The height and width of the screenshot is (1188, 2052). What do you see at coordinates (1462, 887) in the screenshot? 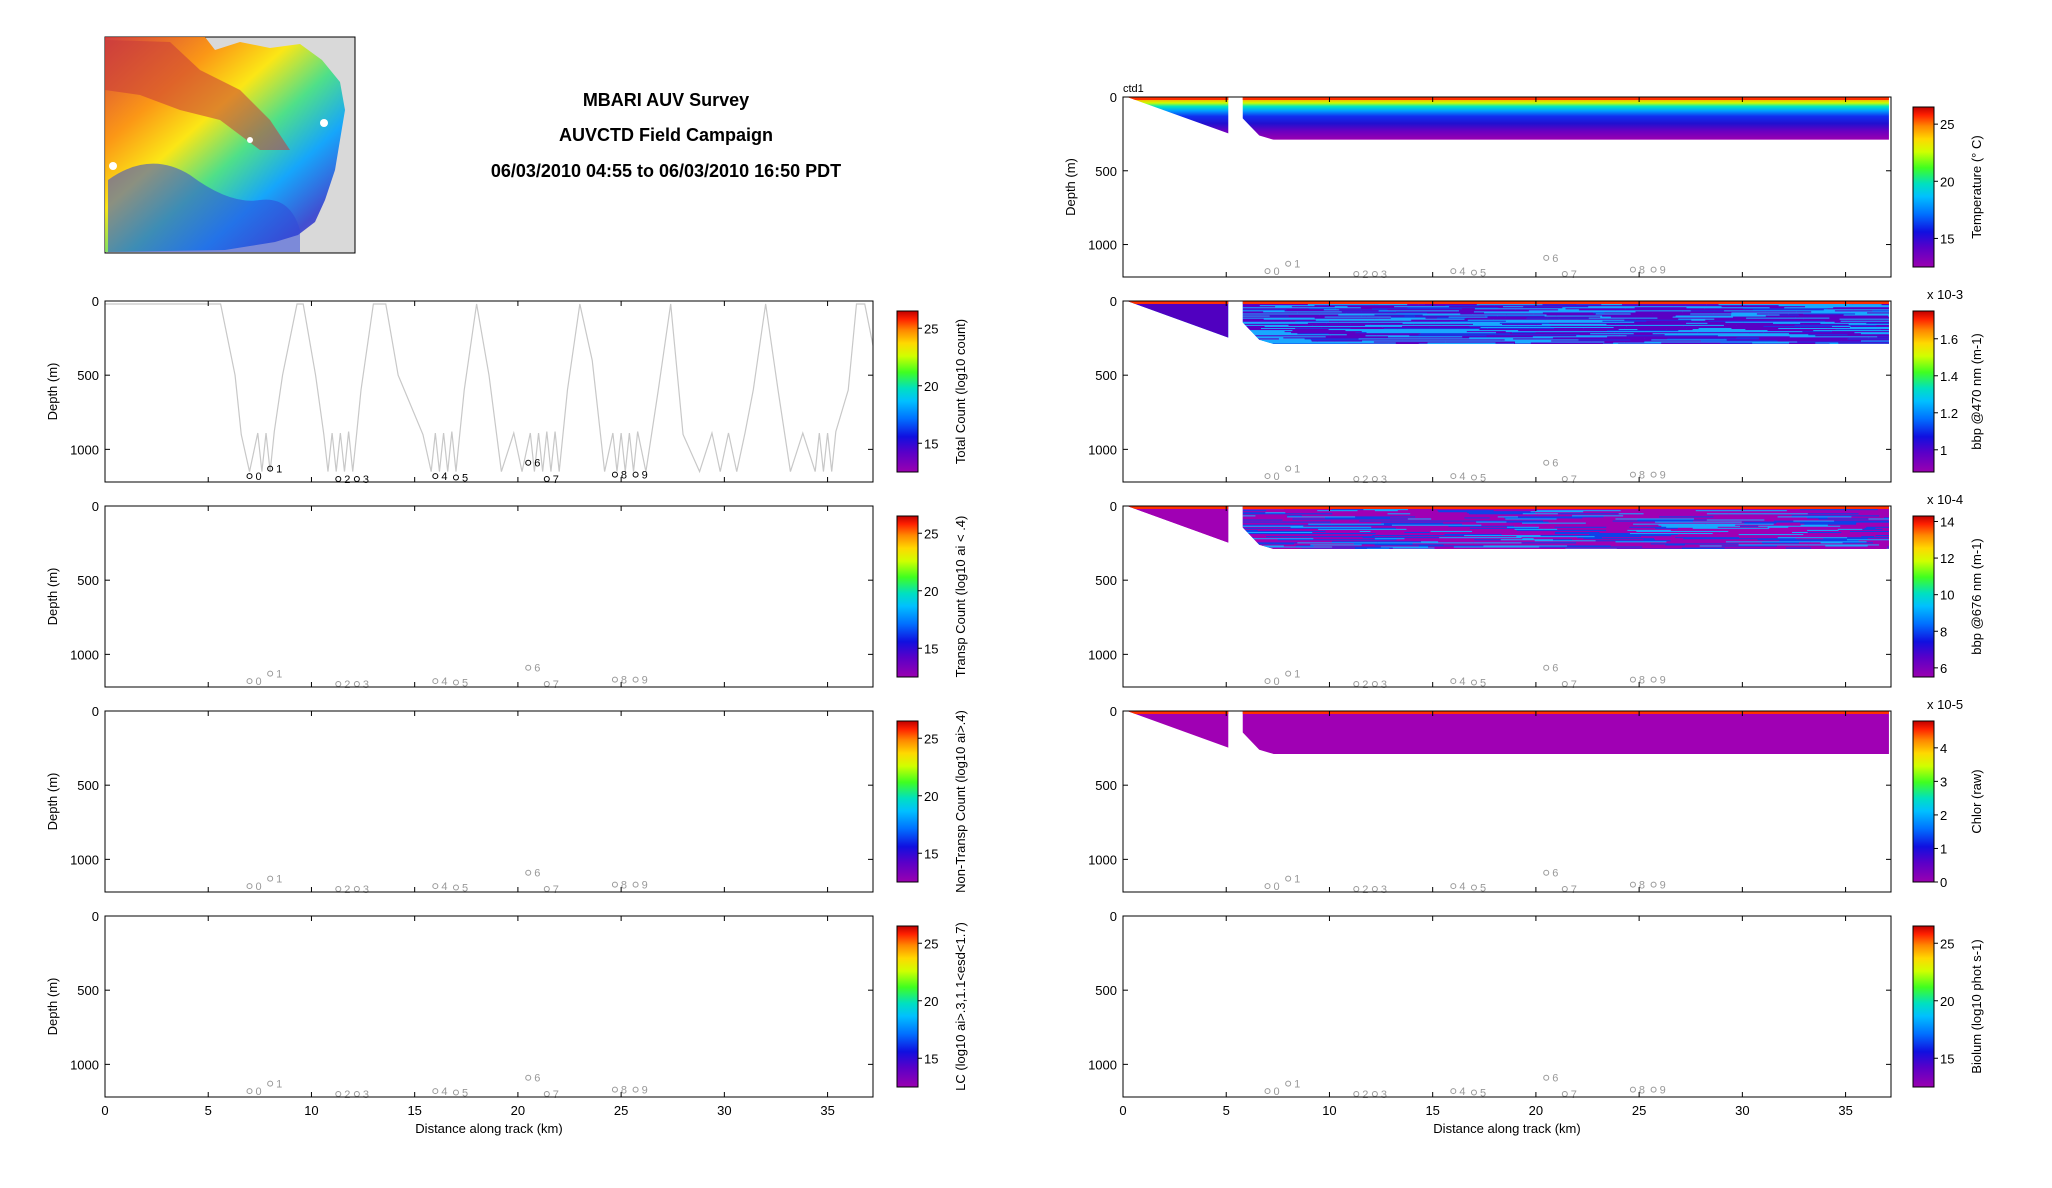
I see `waypoint-label: 4` at bounding box center [1462, 887].